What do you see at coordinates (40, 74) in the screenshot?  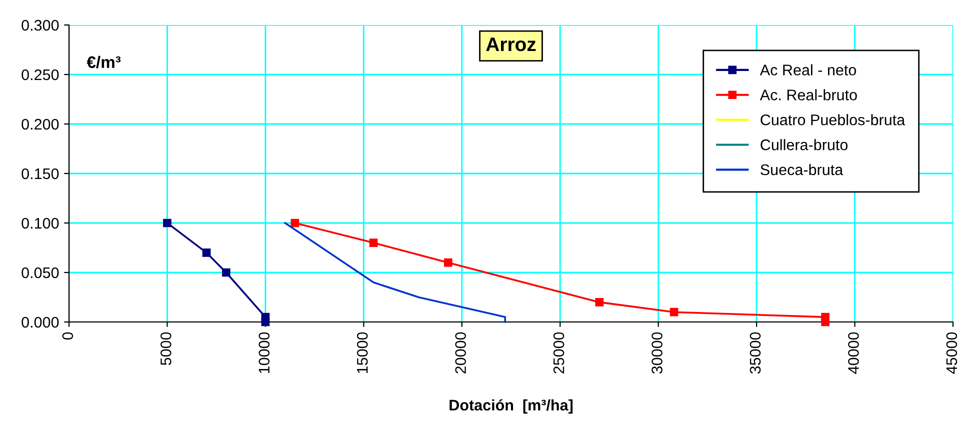 I see `y-tick-label: 0.250` at bounding box center [40, 74].